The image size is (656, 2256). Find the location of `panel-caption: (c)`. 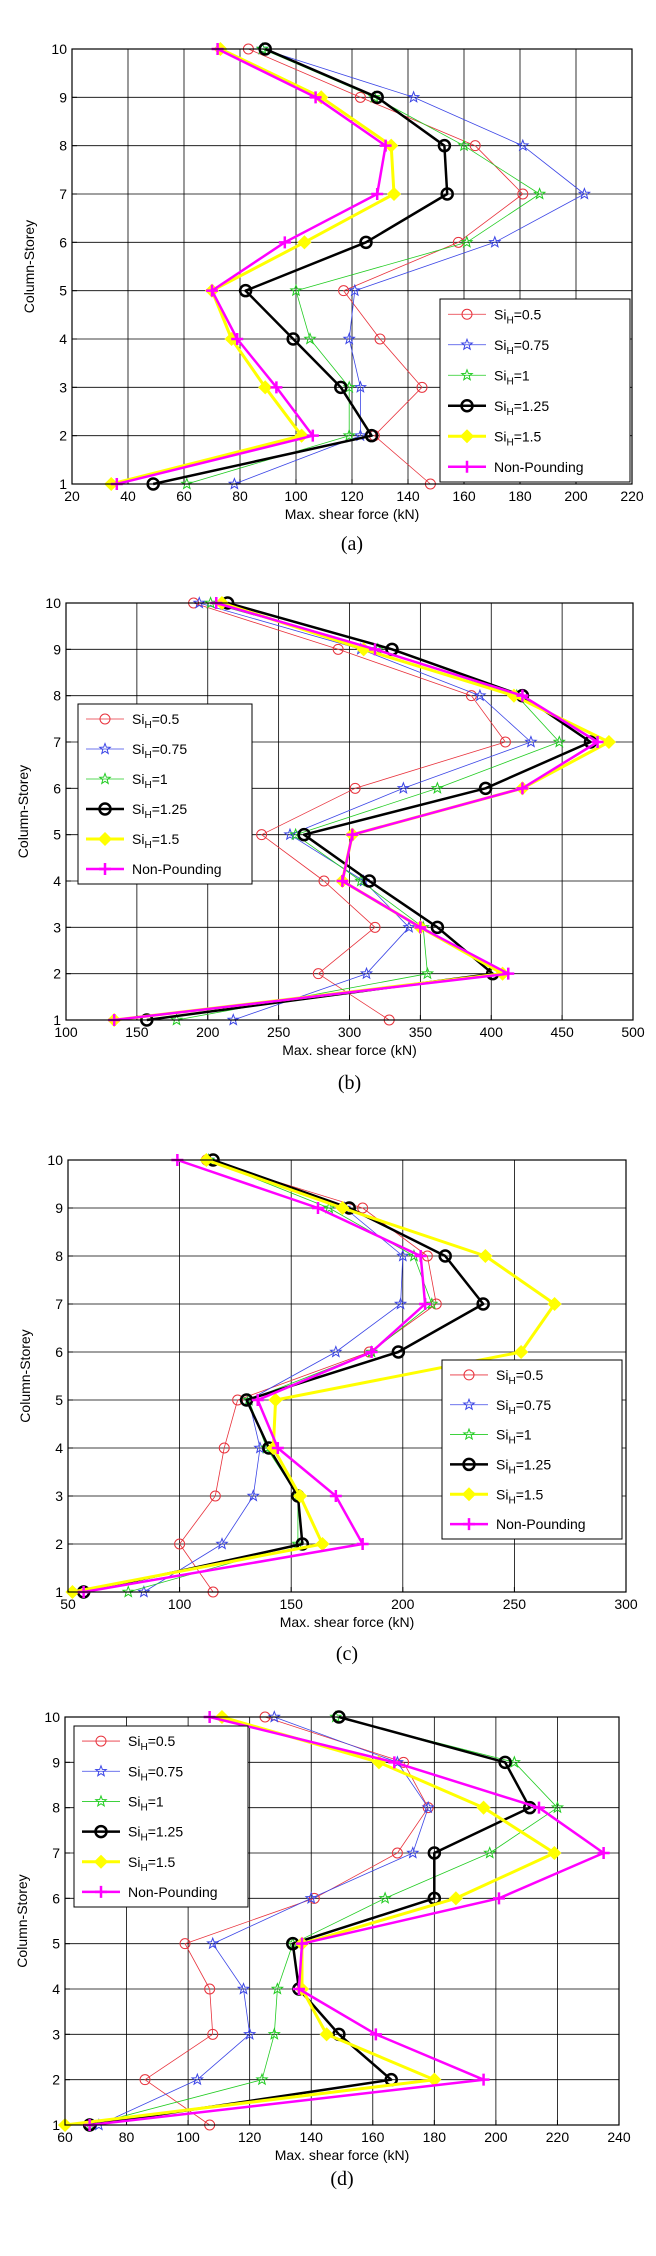

panel-caption: (c) is located at coordinates (347, 1654).